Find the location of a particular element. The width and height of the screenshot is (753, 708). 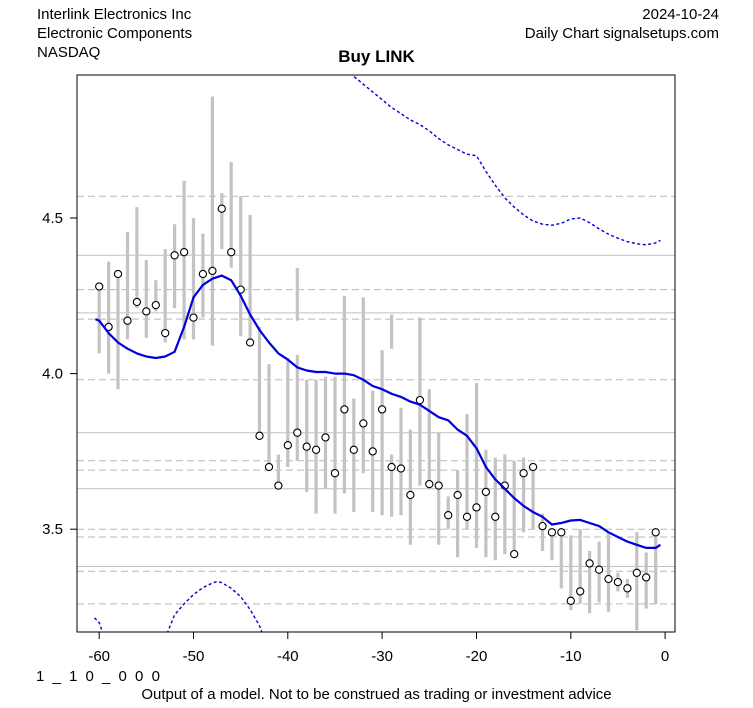

footer-code: 1 _ 1 0 _ 0 0 0 is located at coordinates (99, 676).